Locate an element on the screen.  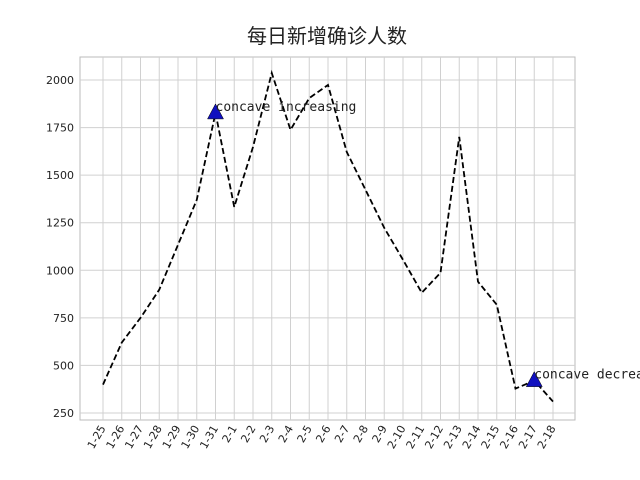
x-tick-label: 1-25 is located at coordinates (97, 437).